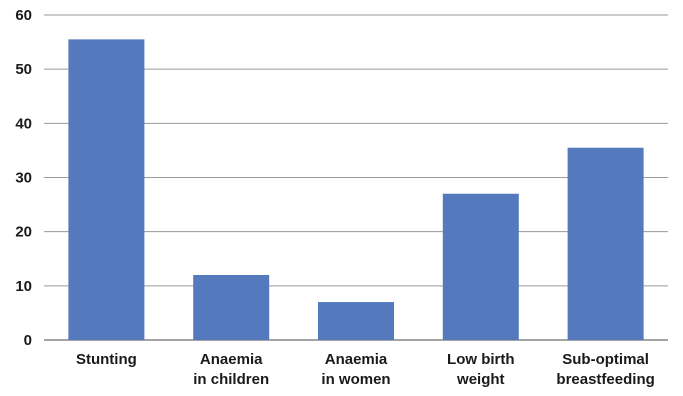 Image resolution: width=683 pixels, height=396 pixels. What do you see at coordinates (231, 379) in the screenshot?
I see `x-category-label-line: in children` at bounding box center [231, 379].